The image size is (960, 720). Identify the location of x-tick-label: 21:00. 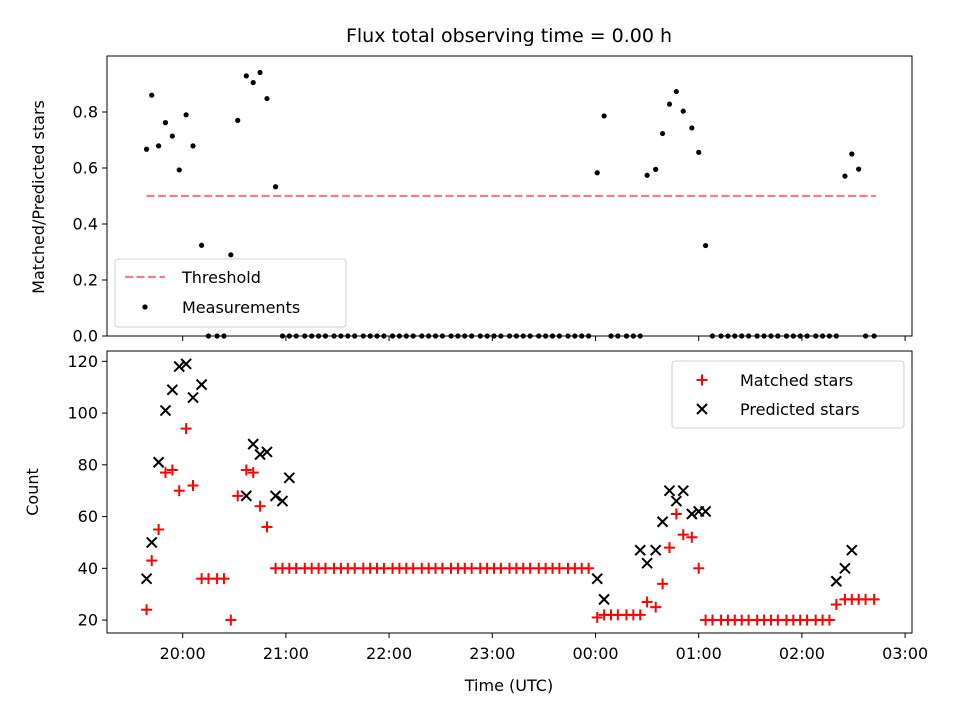
(286, 653).